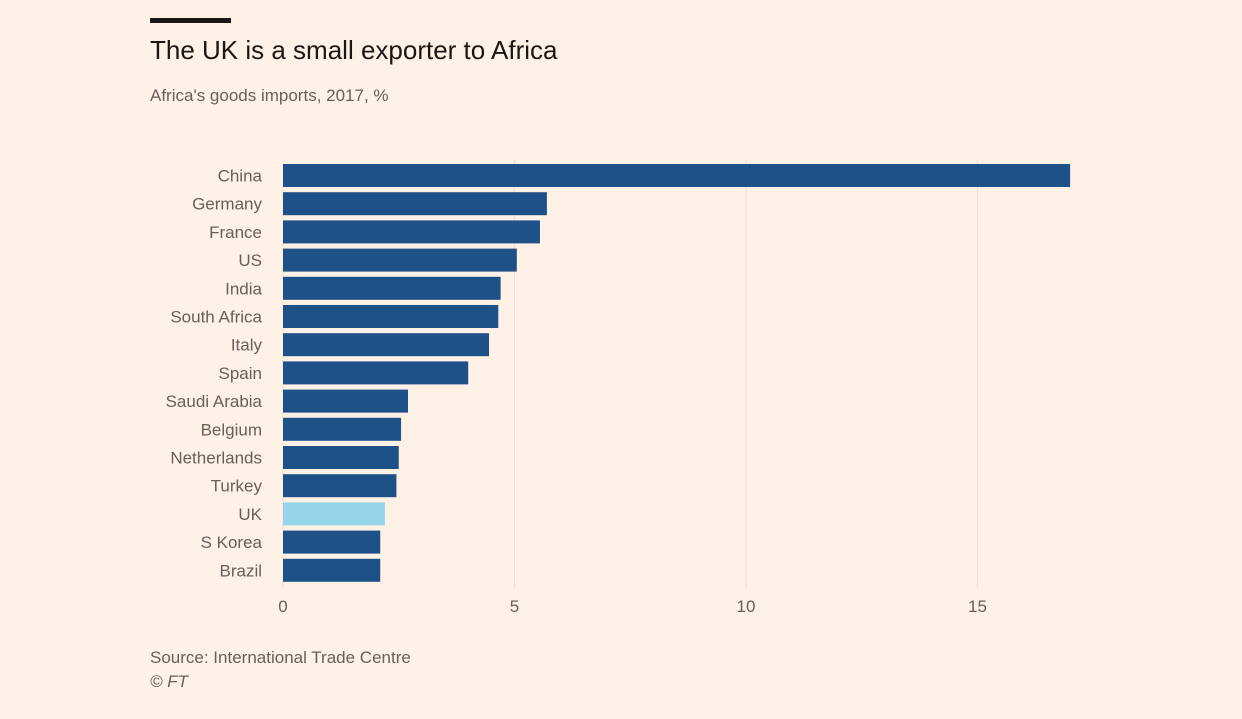  Describe the element at coordinates (977, 606) in the screenshot. I see `x-tick-label: 15` at that location.